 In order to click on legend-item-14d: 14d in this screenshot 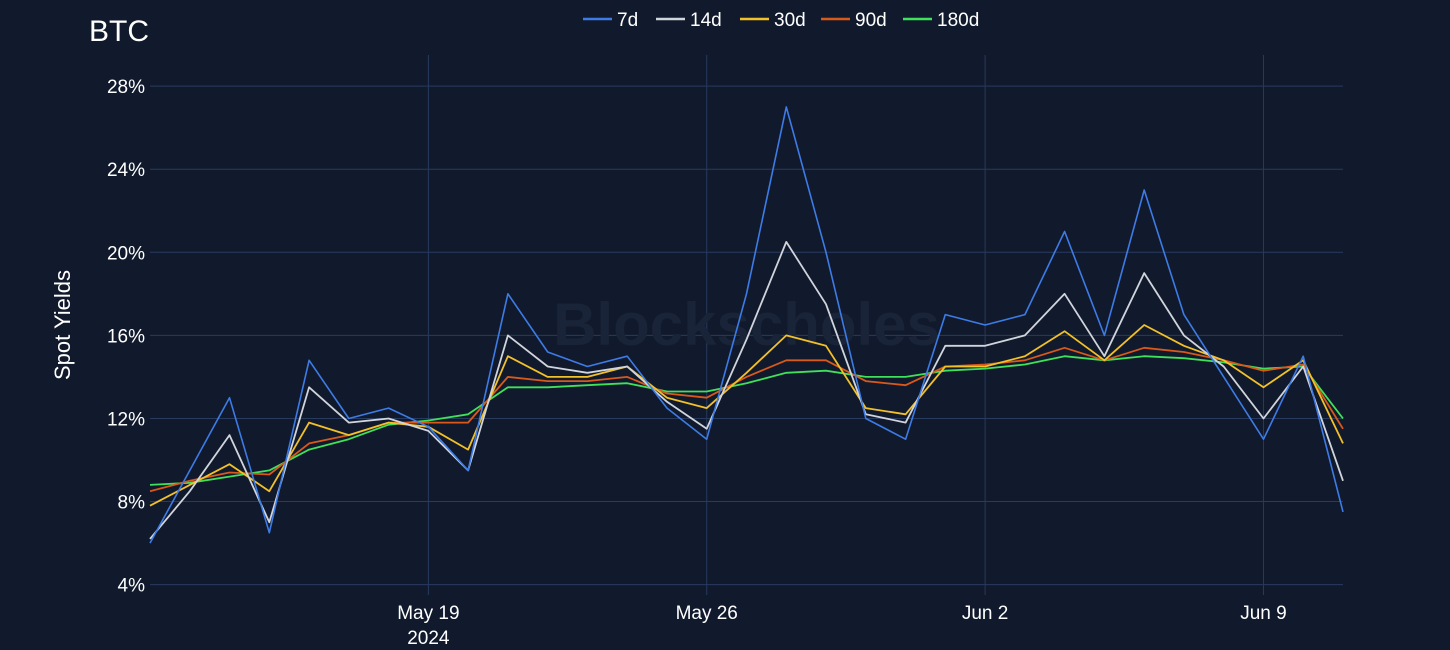, I will do `click(689, 20)`.